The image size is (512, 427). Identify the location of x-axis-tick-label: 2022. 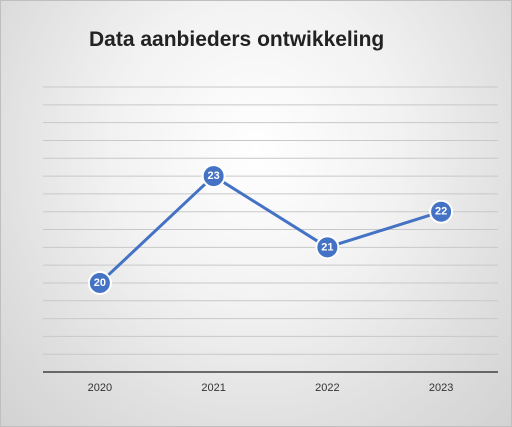
(327, 388).